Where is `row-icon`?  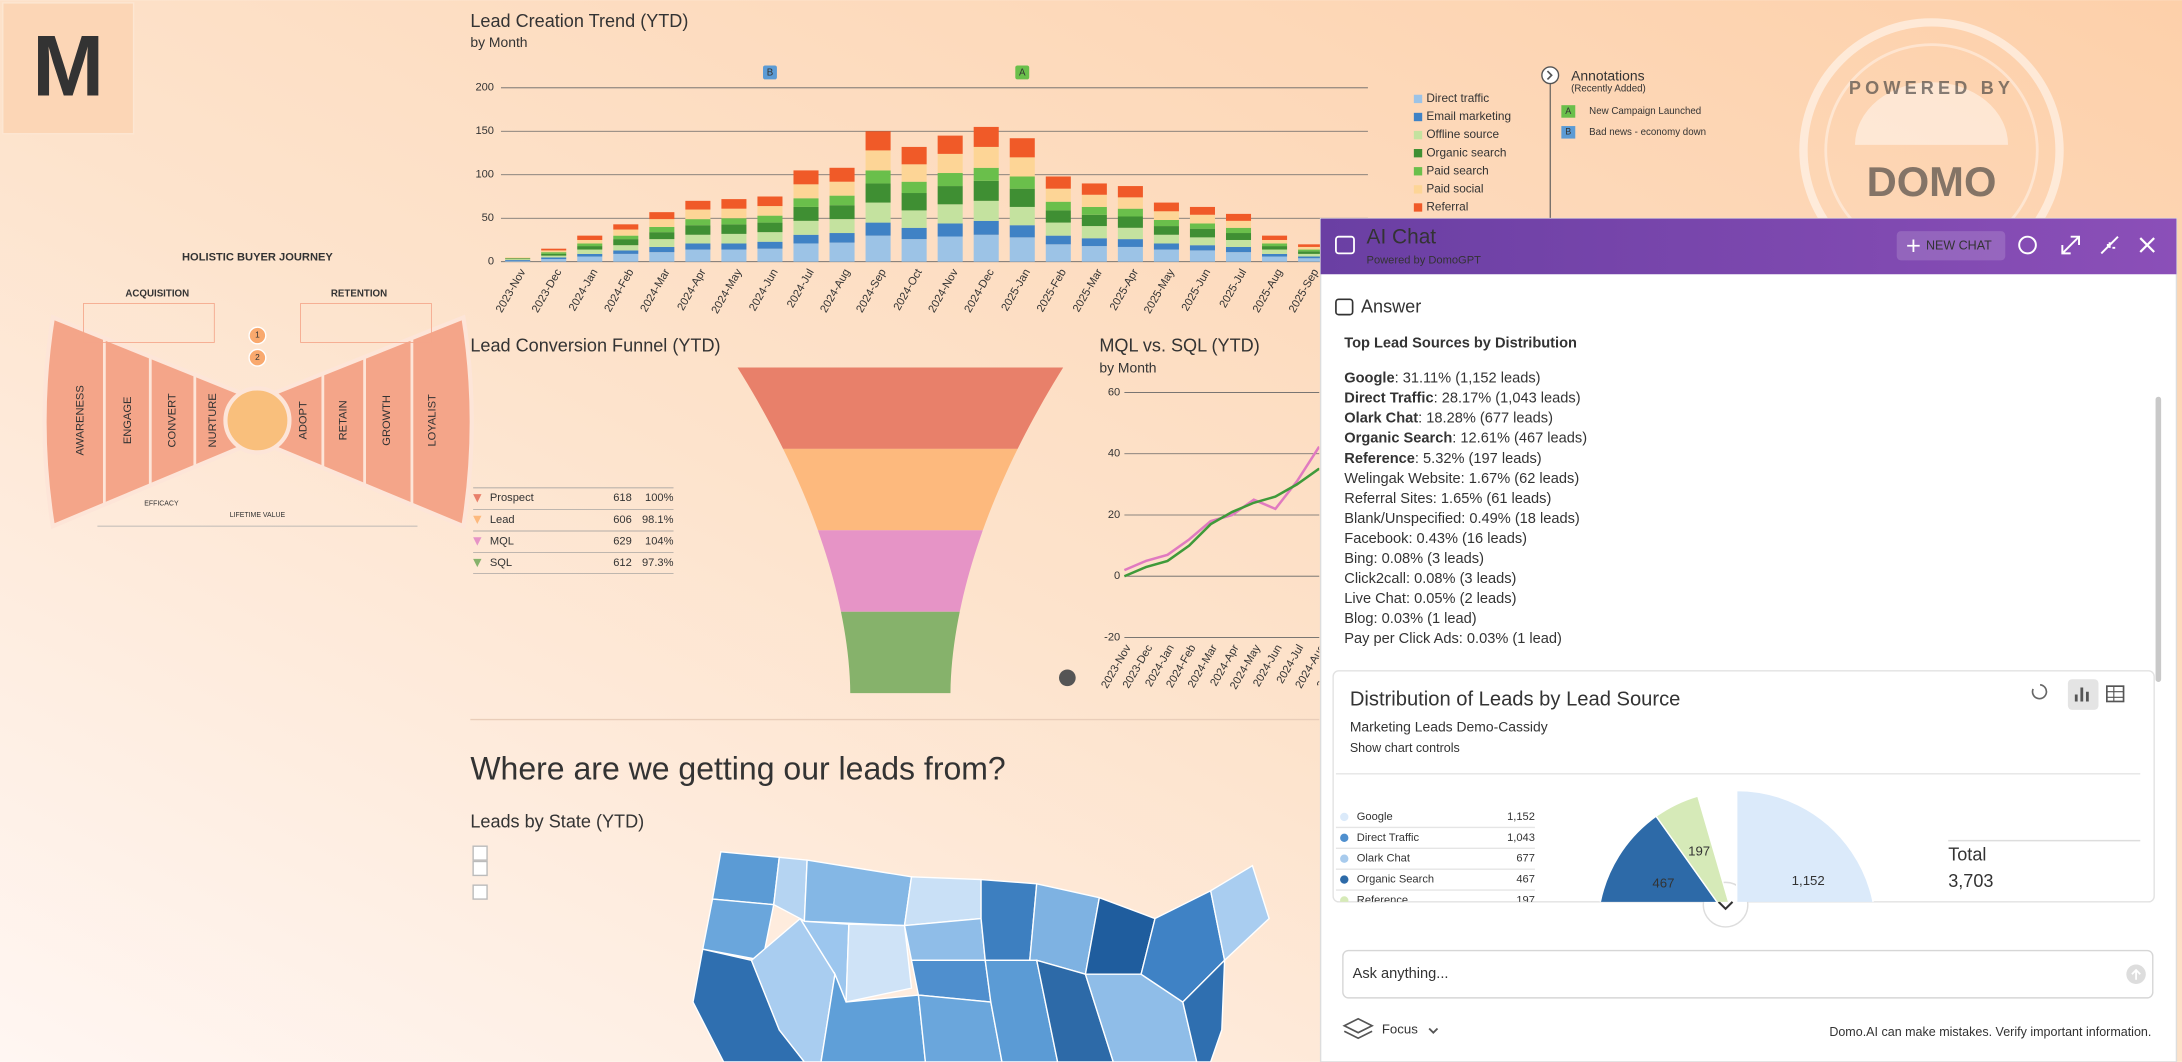
row-icon is located at coordinates (477, 520).